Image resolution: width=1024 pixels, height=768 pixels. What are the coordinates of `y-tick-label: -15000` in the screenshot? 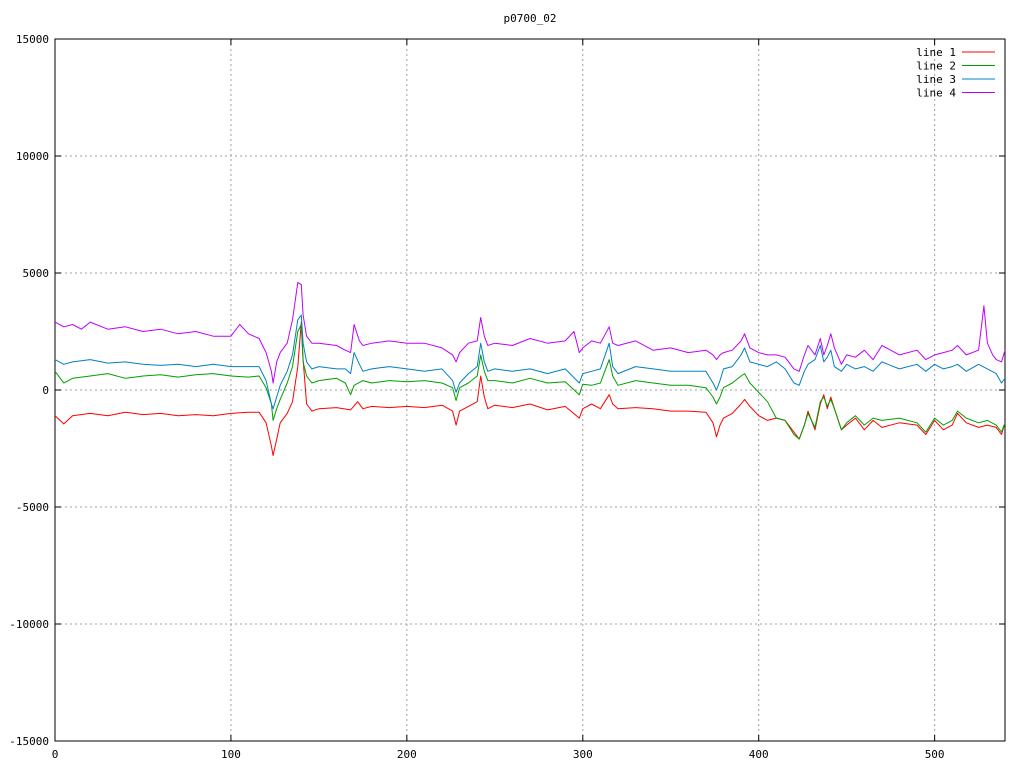 It's located at (29, 741).